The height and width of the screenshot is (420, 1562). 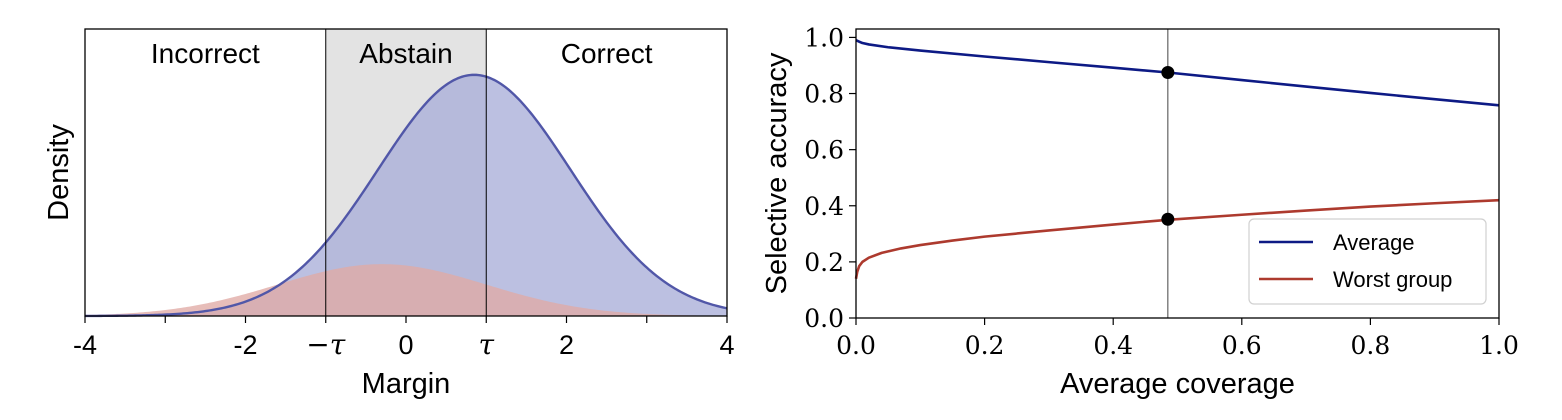 What do you see at coordinates (85, 345) in the screenshot?
I see `left-x-tick-label: -4` at bounding box center [85, 345].